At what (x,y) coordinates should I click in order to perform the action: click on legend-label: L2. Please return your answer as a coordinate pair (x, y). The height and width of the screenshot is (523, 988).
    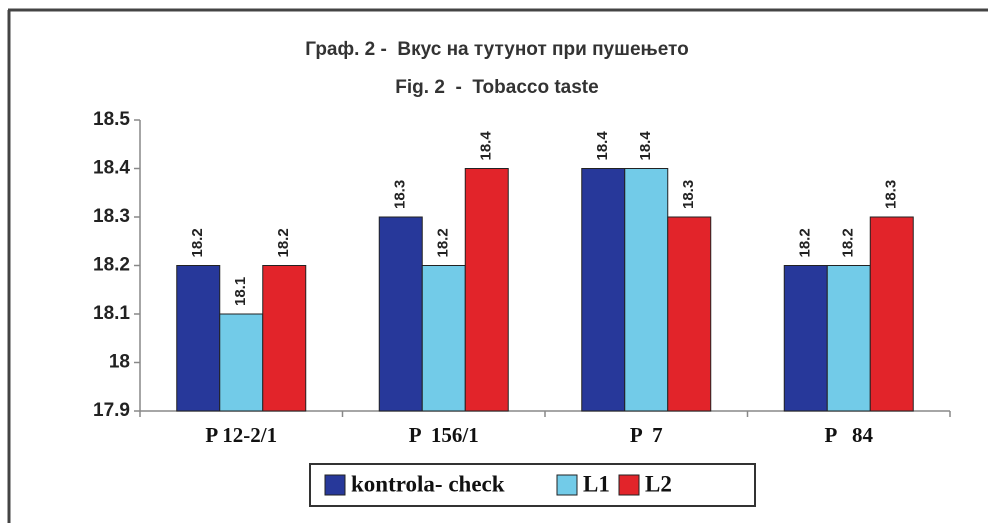
    Looking at the image, I should click on (658, 483).